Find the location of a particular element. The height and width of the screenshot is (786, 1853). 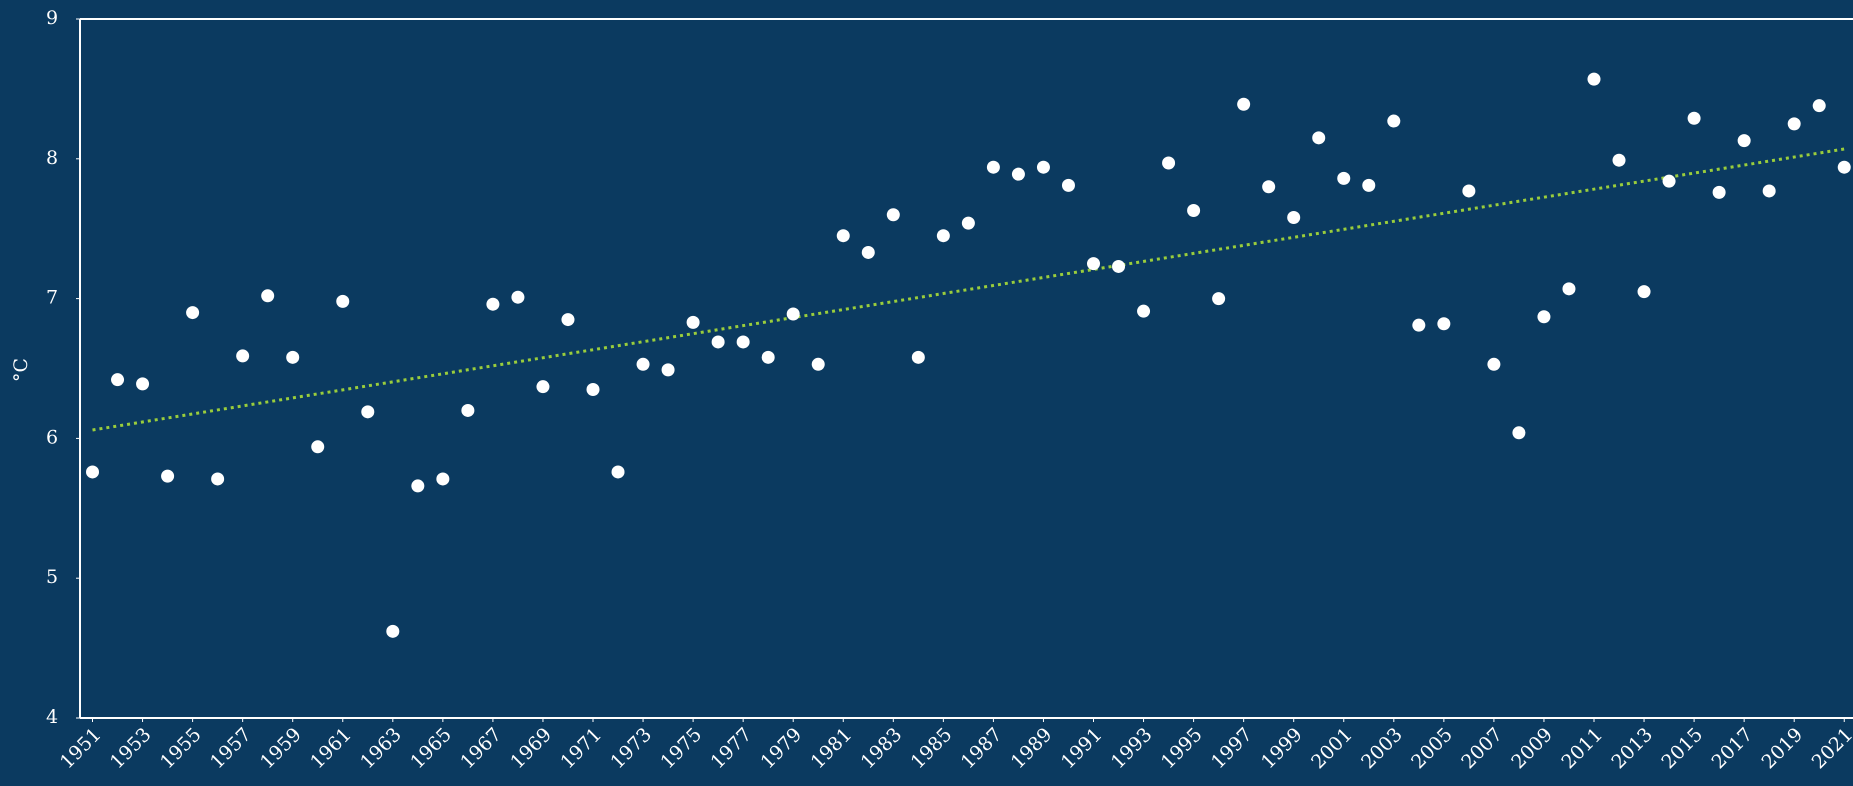

y-axis-label: °C is located at coordinates (21, 370).